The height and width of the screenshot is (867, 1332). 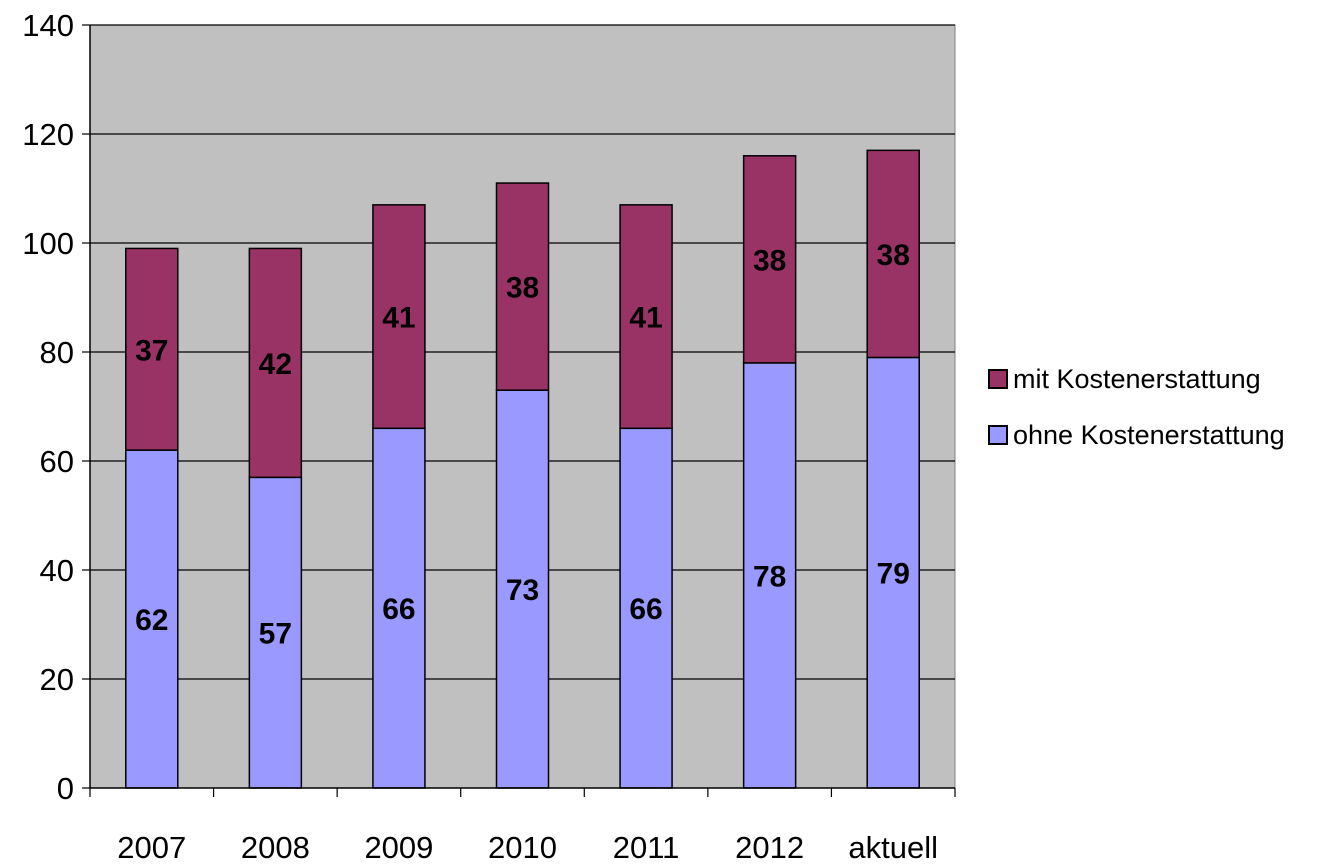 I want to click on x-tick-label: 2010, so click(x=522, y=847).